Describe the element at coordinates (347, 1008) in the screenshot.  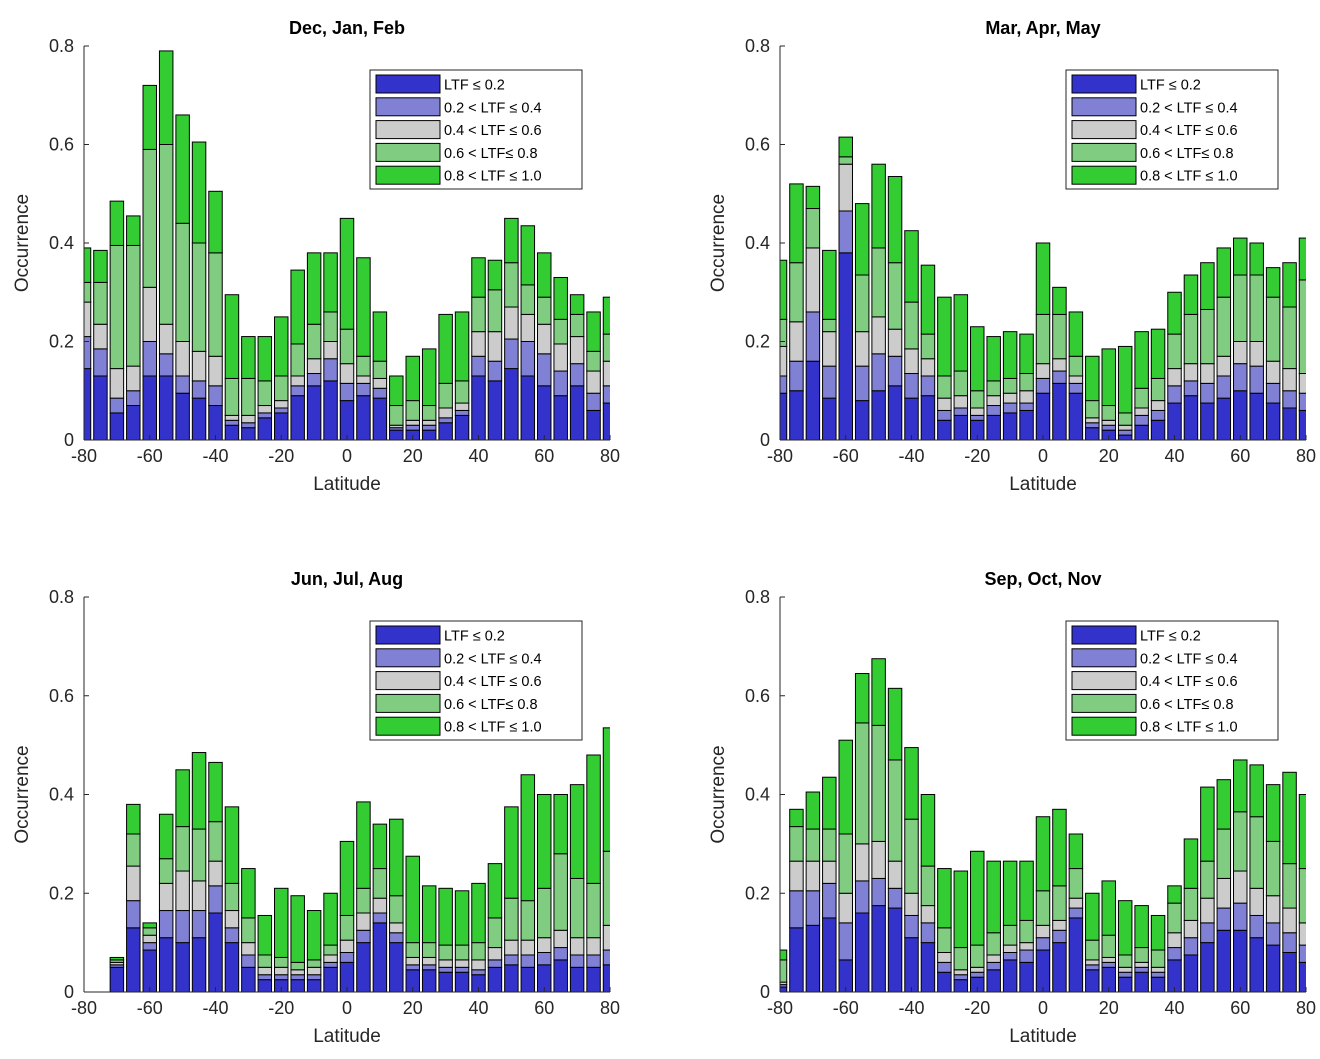
I see `x-tick-label: 0` at that location.